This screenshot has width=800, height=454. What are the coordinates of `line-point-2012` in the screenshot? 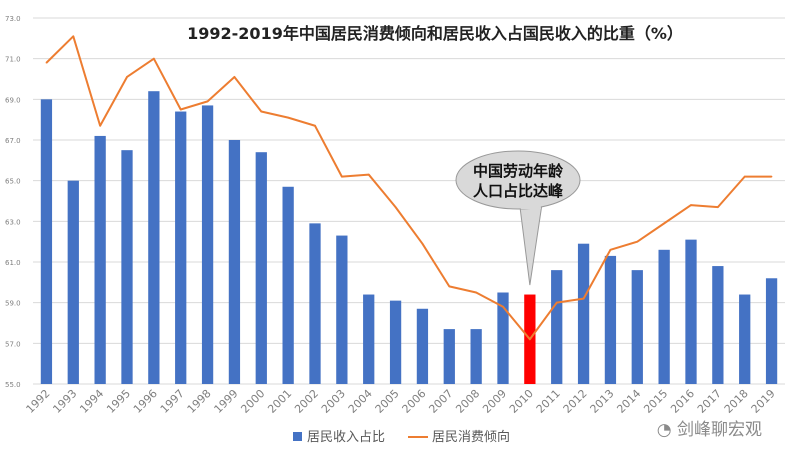 It's located at (583, 298).